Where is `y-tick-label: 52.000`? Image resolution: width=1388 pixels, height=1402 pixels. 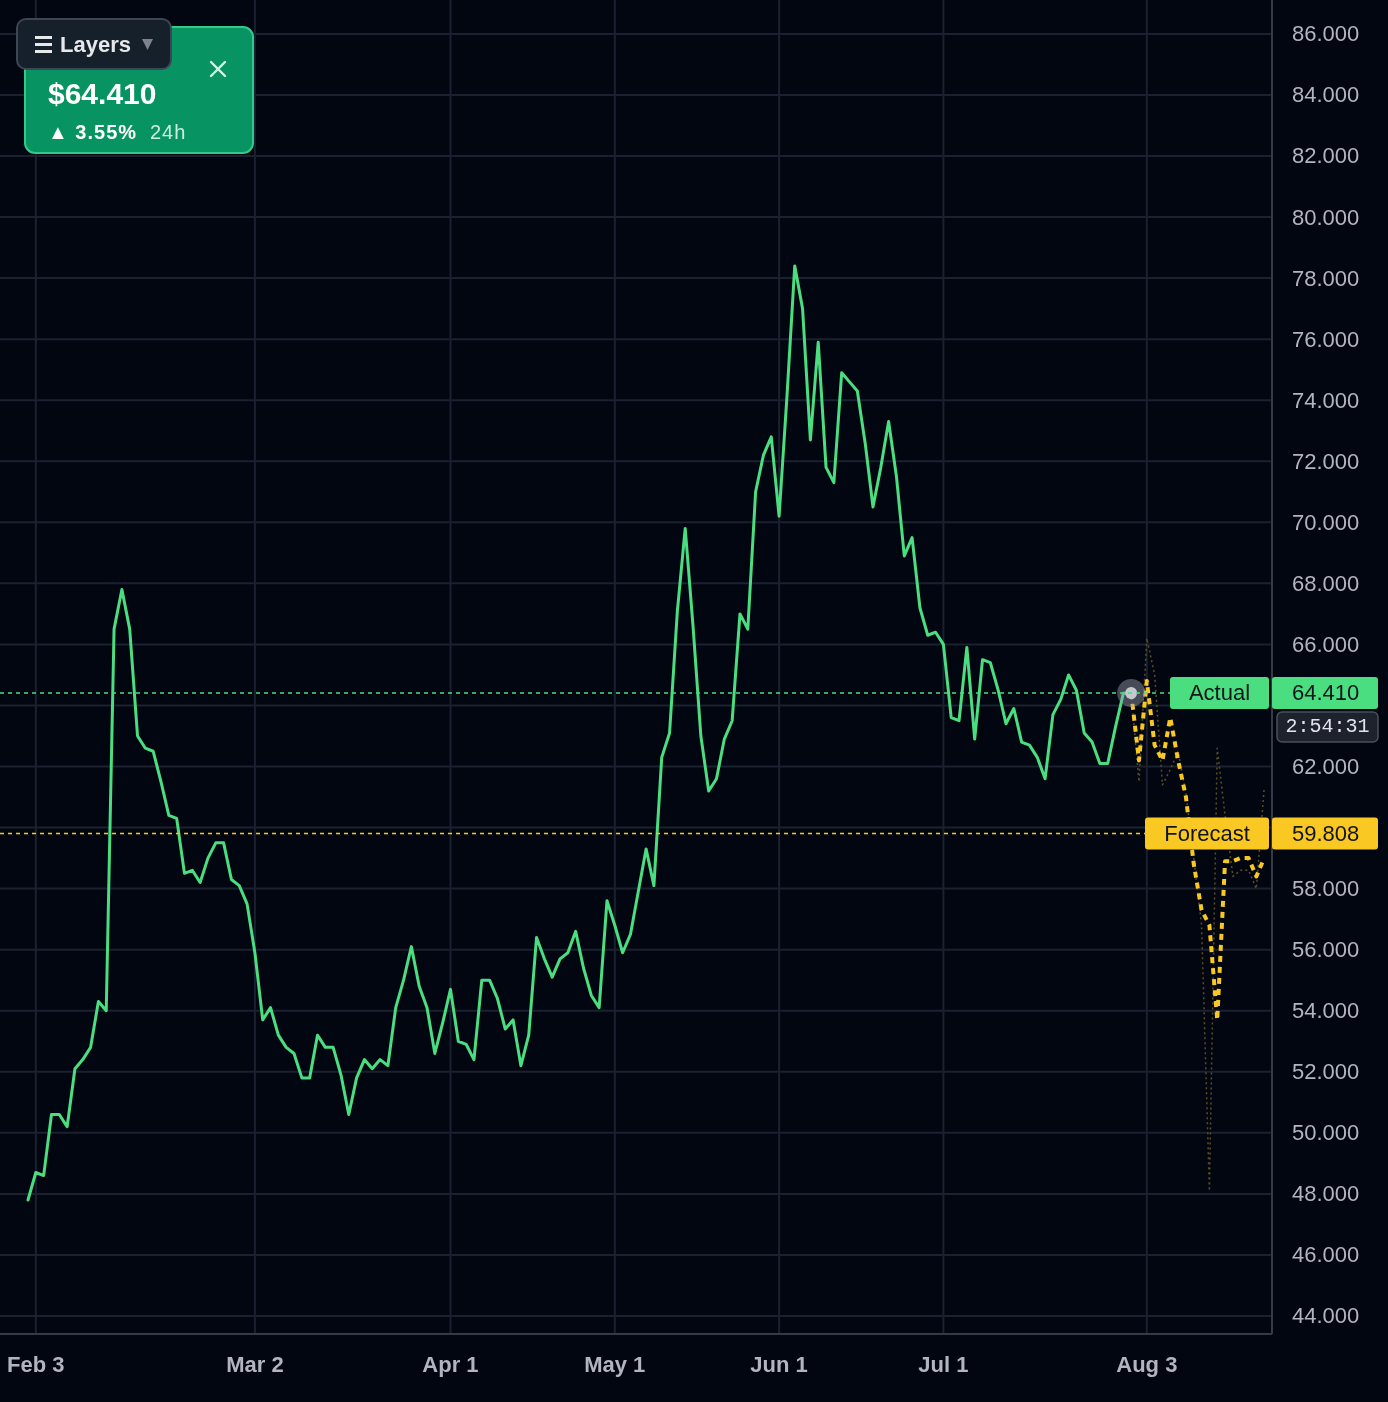 y-tick-label: 52.000 is located at coordinates (1326, 1072).